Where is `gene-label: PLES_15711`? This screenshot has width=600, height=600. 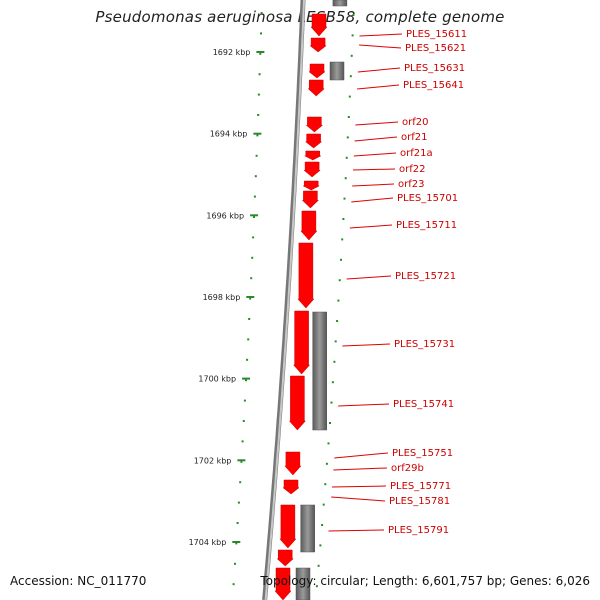 gene-label: PLES_15711 is located at coordinates (426, 225).